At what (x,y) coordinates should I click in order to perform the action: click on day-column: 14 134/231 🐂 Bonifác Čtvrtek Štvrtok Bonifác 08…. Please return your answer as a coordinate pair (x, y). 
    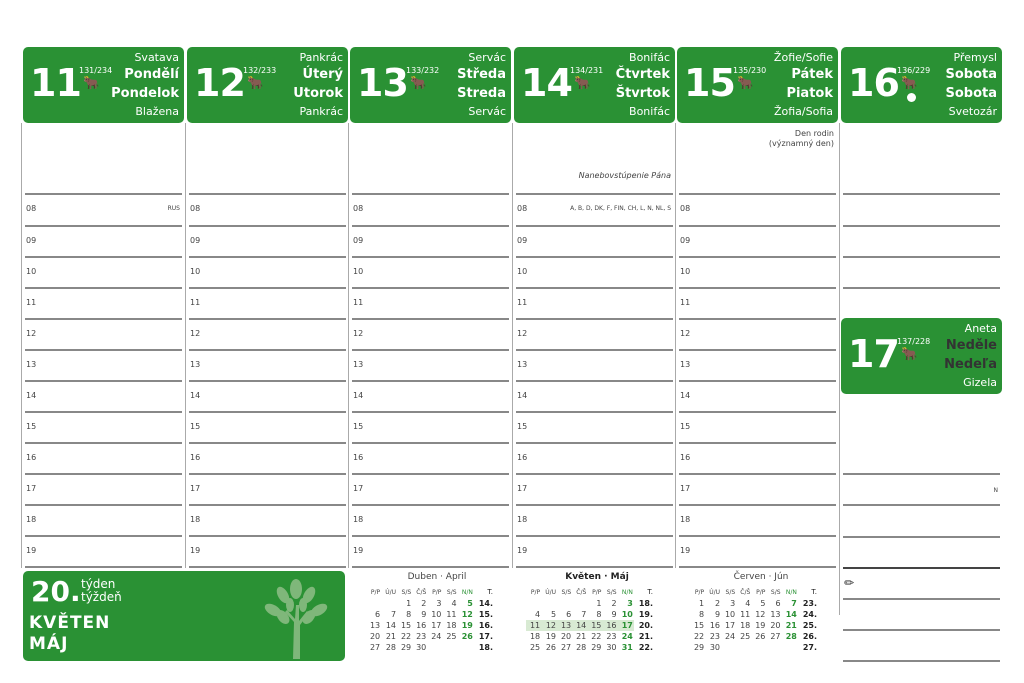
    Looking at the image, I should click on (594, 307).